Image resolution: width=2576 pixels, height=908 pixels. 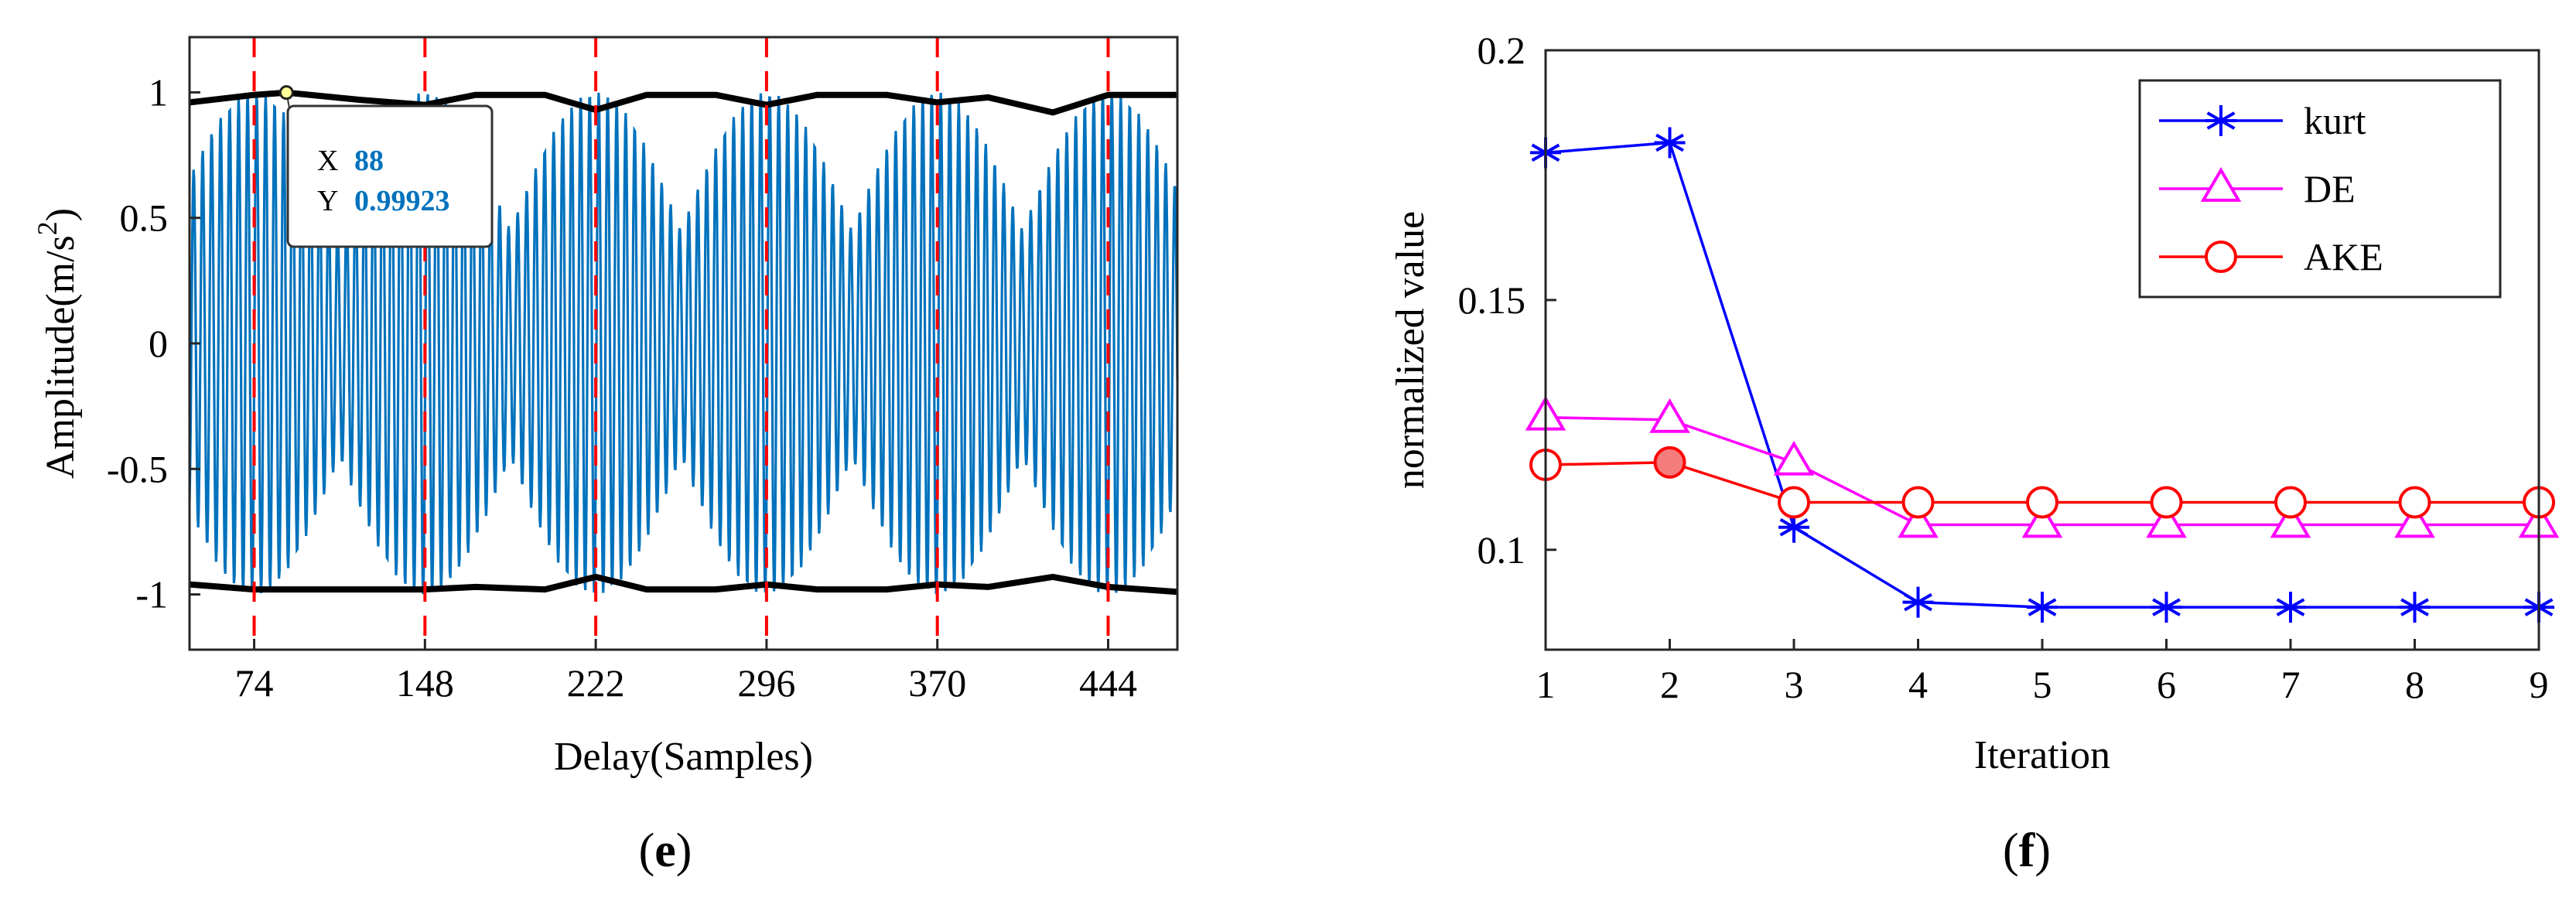 What do you see at coordinates (144, 218) in the screenshot?
I see `y-tick-label: 0.5` at bounding box center [144, 218].